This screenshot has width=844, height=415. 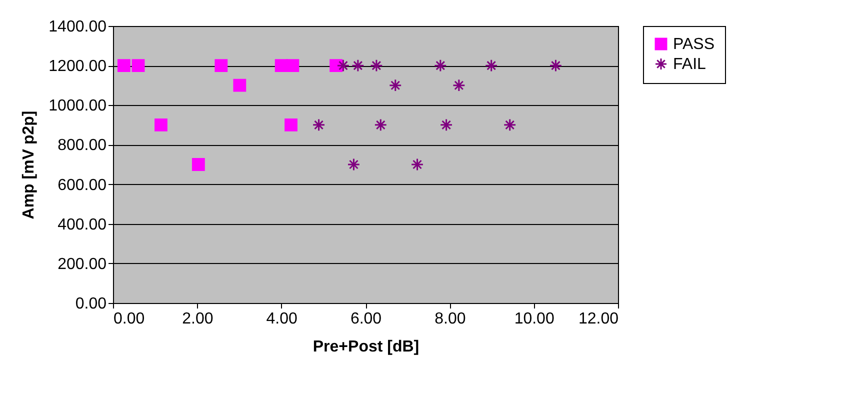 What do you see at coordinates (282, 319) in the screenshot?
I see `x-tick-label: 4.00` at bounding box center [282, 319].